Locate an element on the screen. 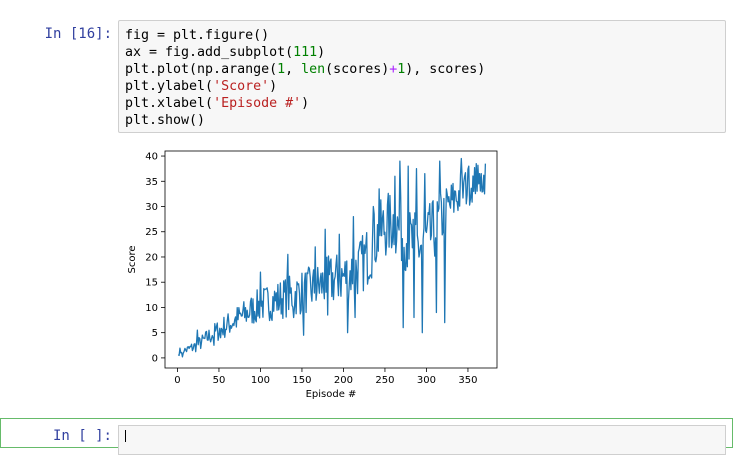 The image size is (743, 455). x-tick-label: 250 is located at coordinates (384, 380).